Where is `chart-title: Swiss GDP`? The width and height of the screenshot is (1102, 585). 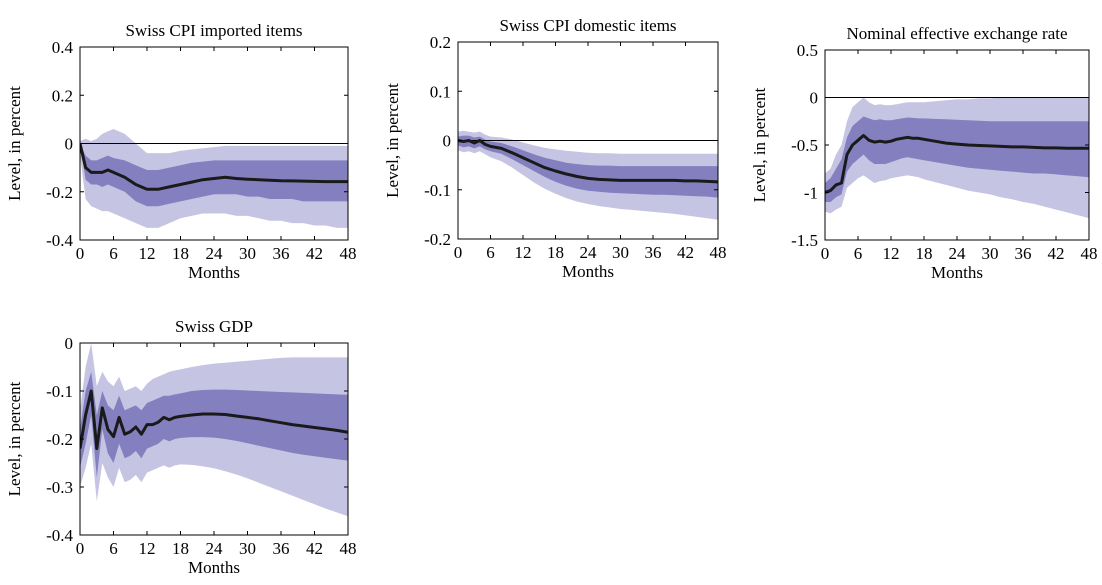 chart-title: Swiss GDP is located at coordinates (214, 326).